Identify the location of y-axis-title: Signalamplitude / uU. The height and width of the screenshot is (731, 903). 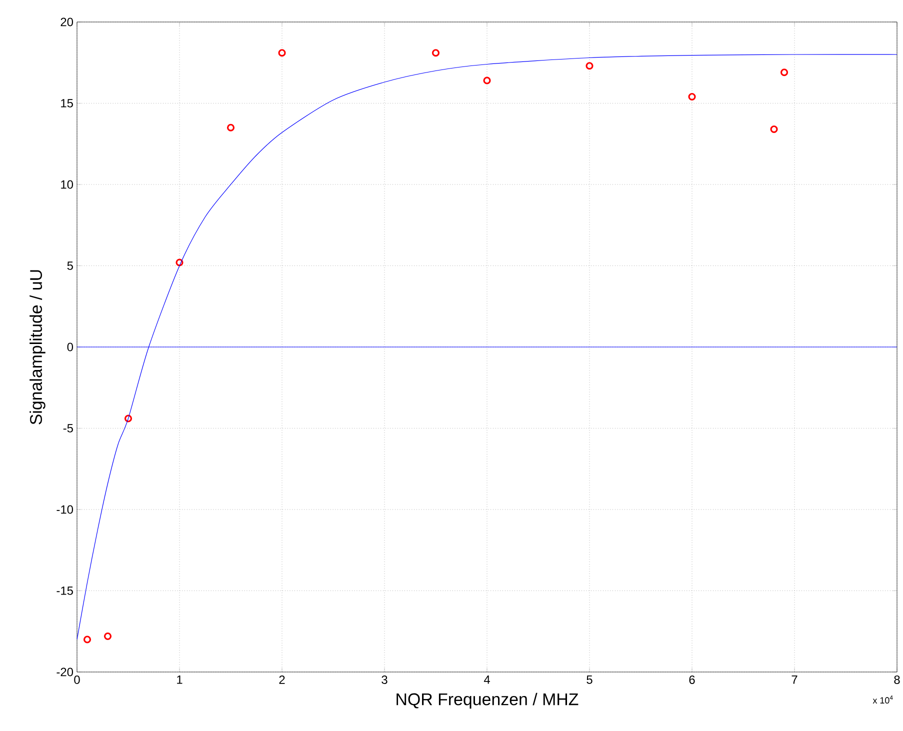
(38, 347).